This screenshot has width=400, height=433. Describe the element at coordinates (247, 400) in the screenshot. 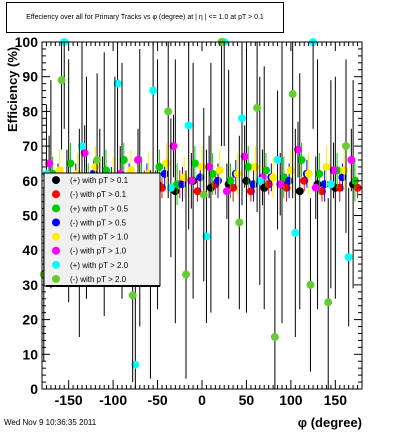

I see `x-tick-label: 50` at that location.